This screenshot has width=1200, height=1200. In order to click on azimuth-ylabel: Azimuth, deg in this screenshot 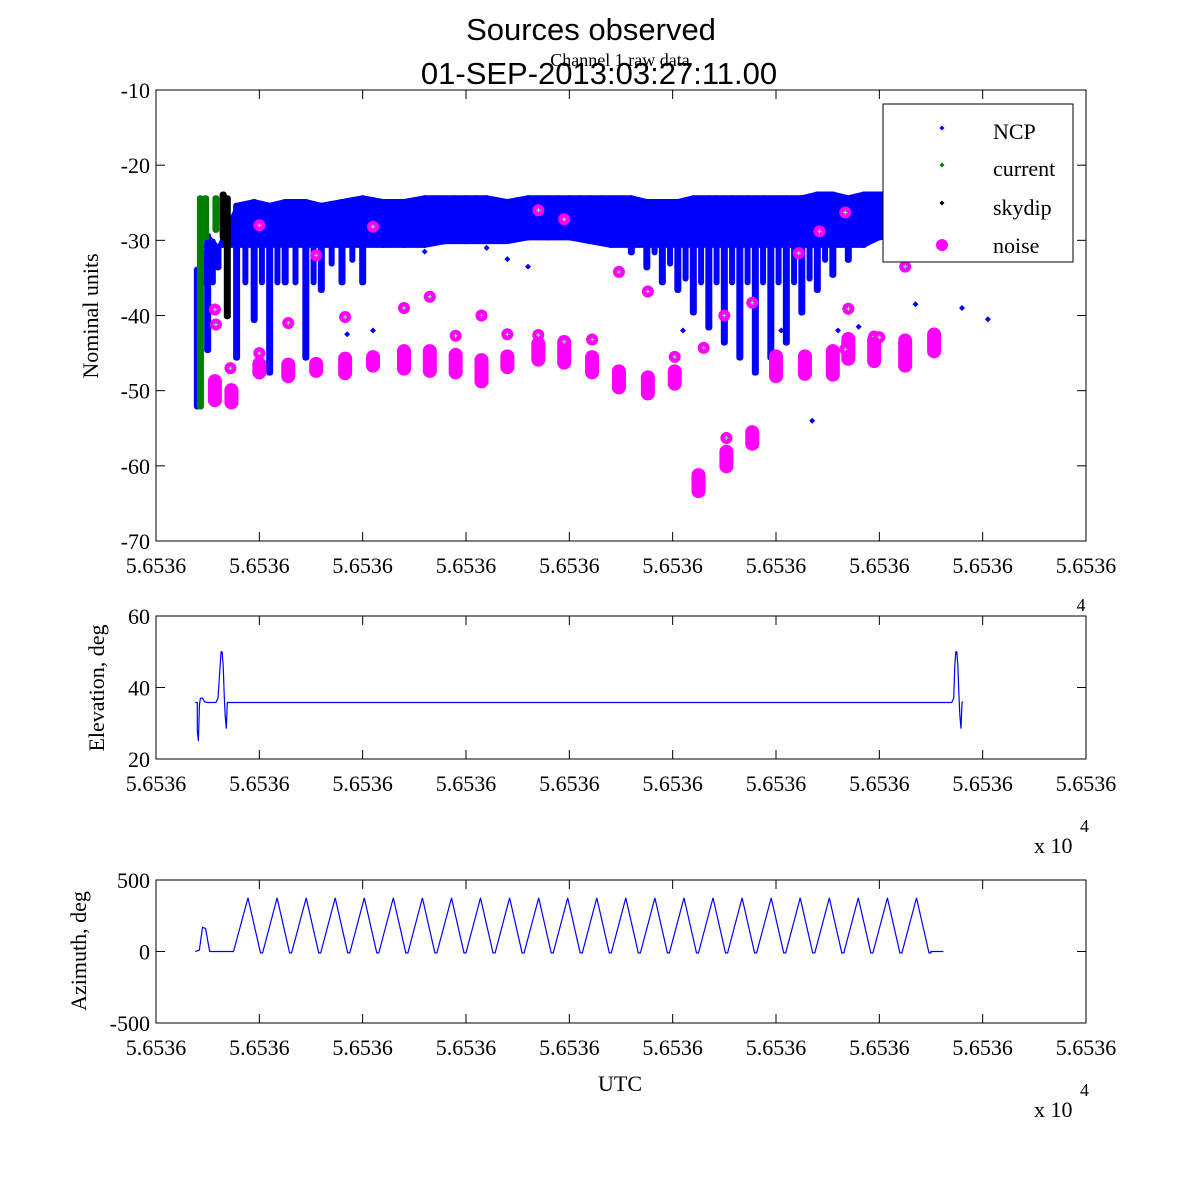, I will do `click(78, 951)`.